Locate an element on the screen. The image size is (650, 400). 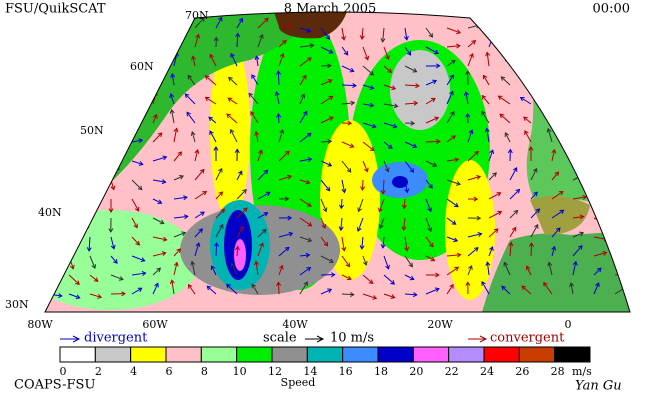
divergent-label: divergent is located at coordinates (116, 338).